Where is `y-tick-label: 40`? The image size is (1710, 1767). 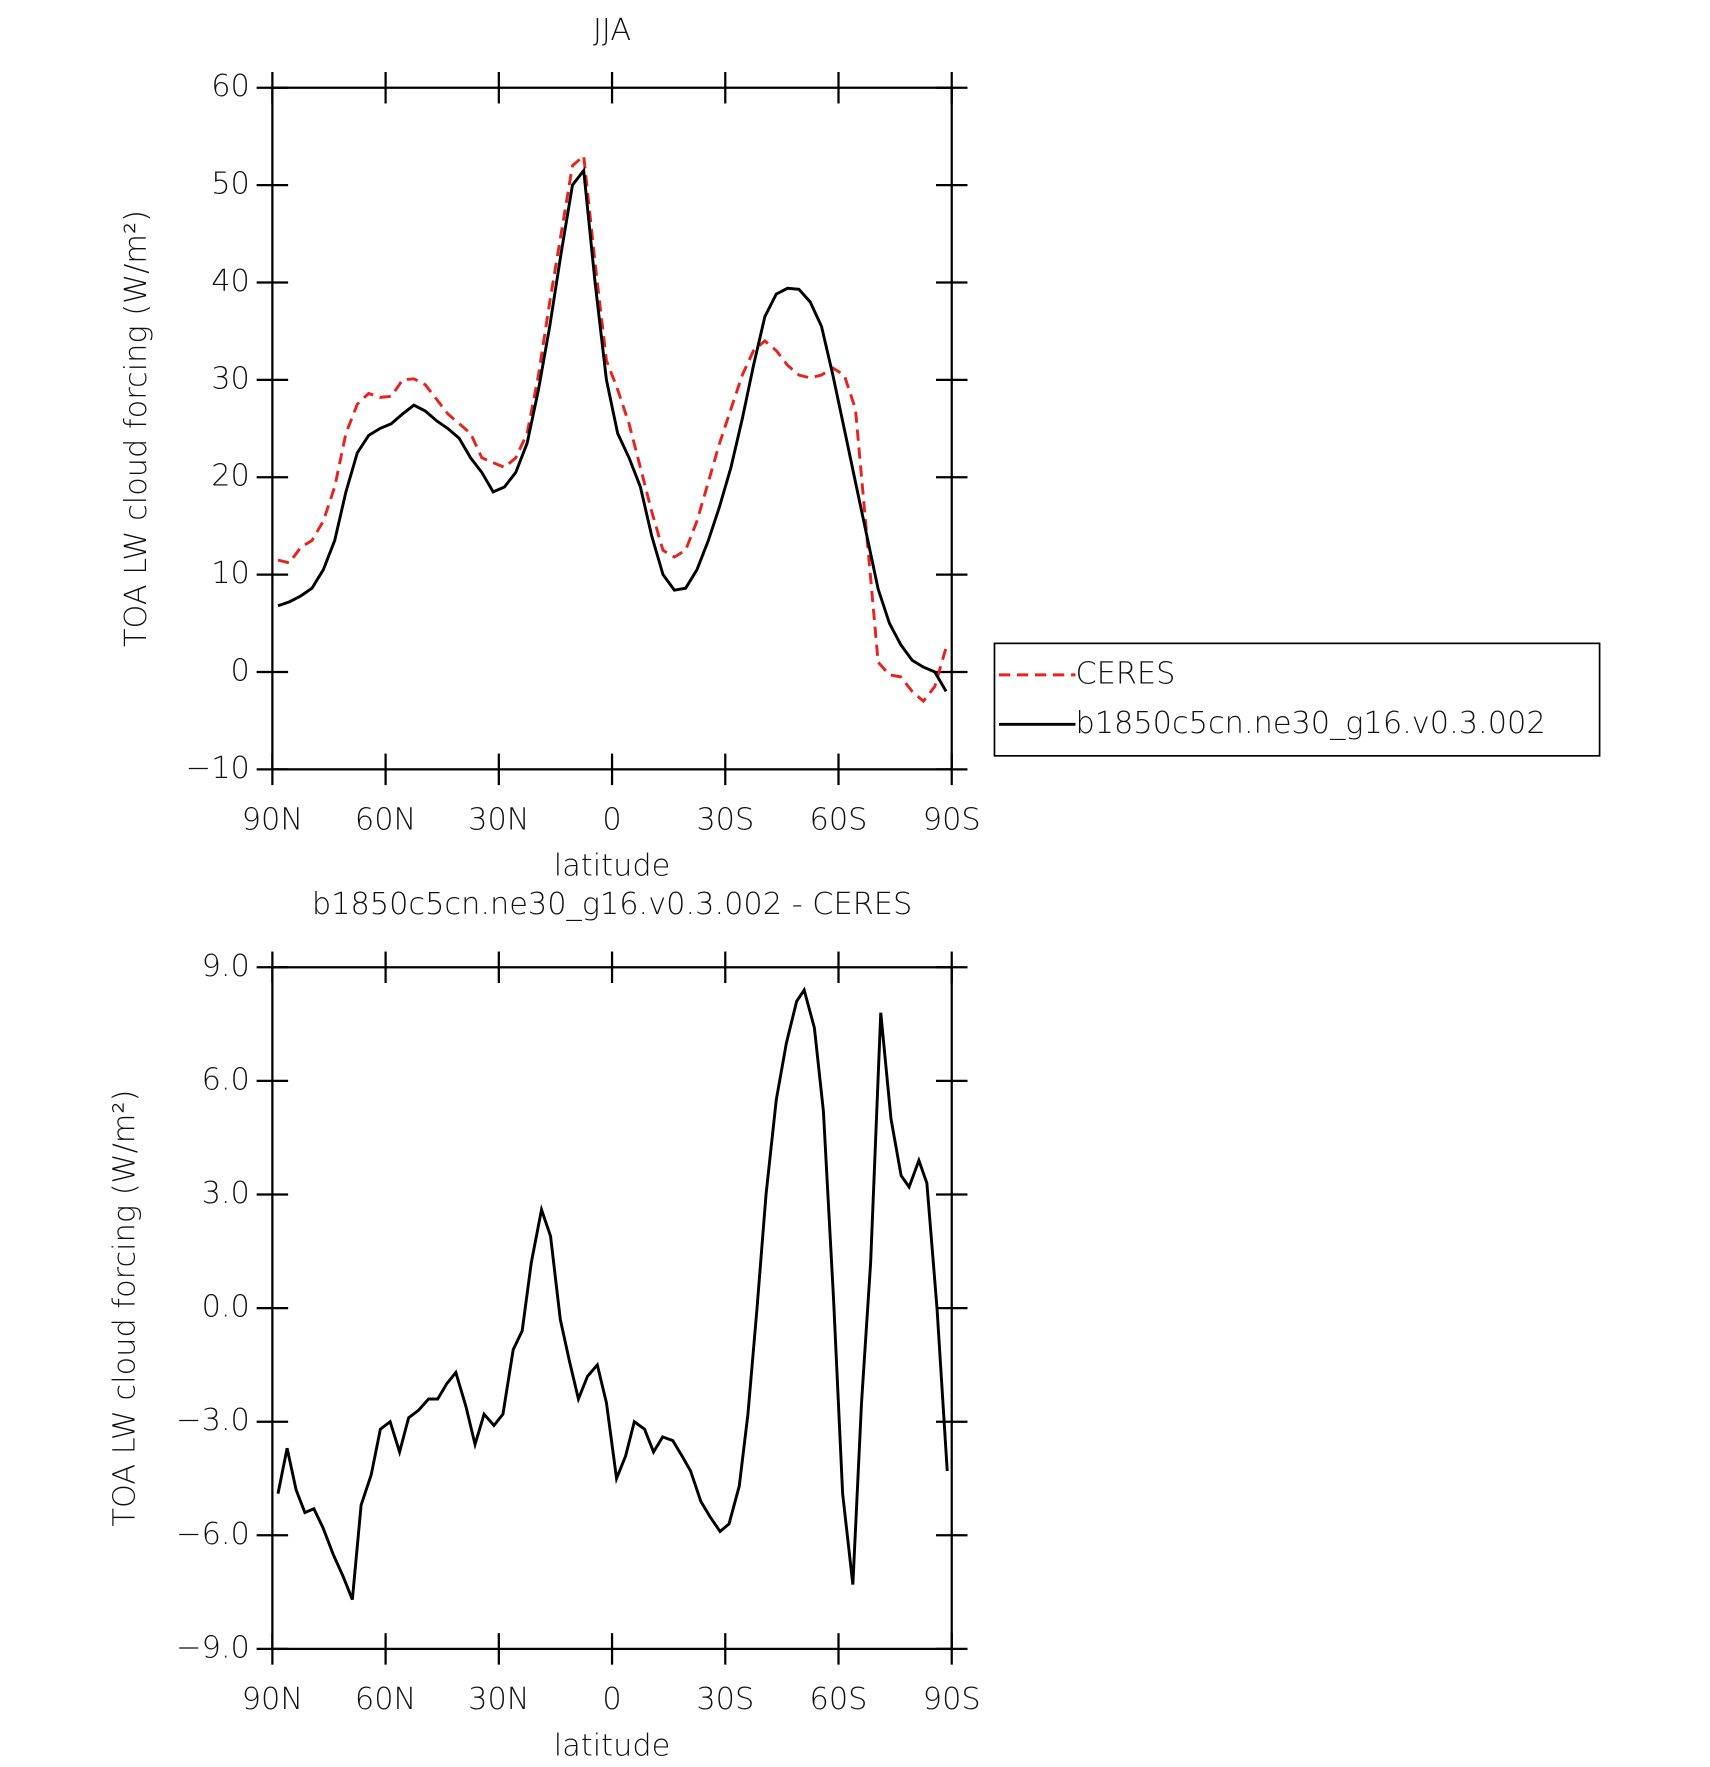 y-tick-label: 40 is located at coordinates (230, 281).